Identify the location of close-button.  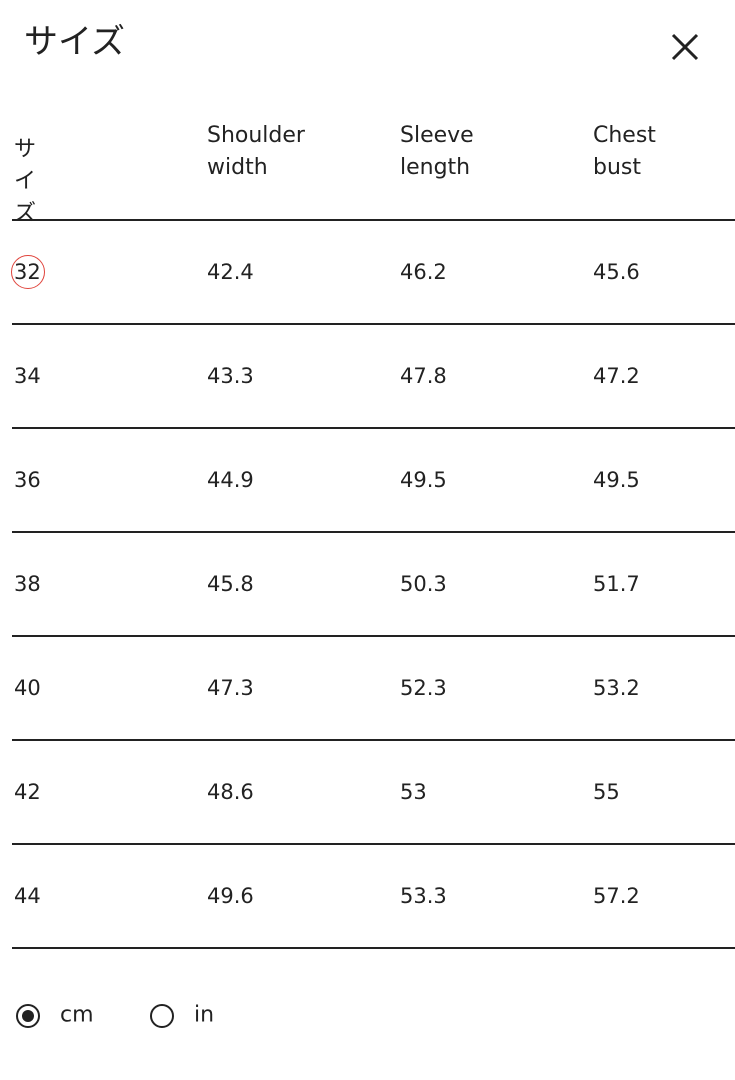
(685, 47).